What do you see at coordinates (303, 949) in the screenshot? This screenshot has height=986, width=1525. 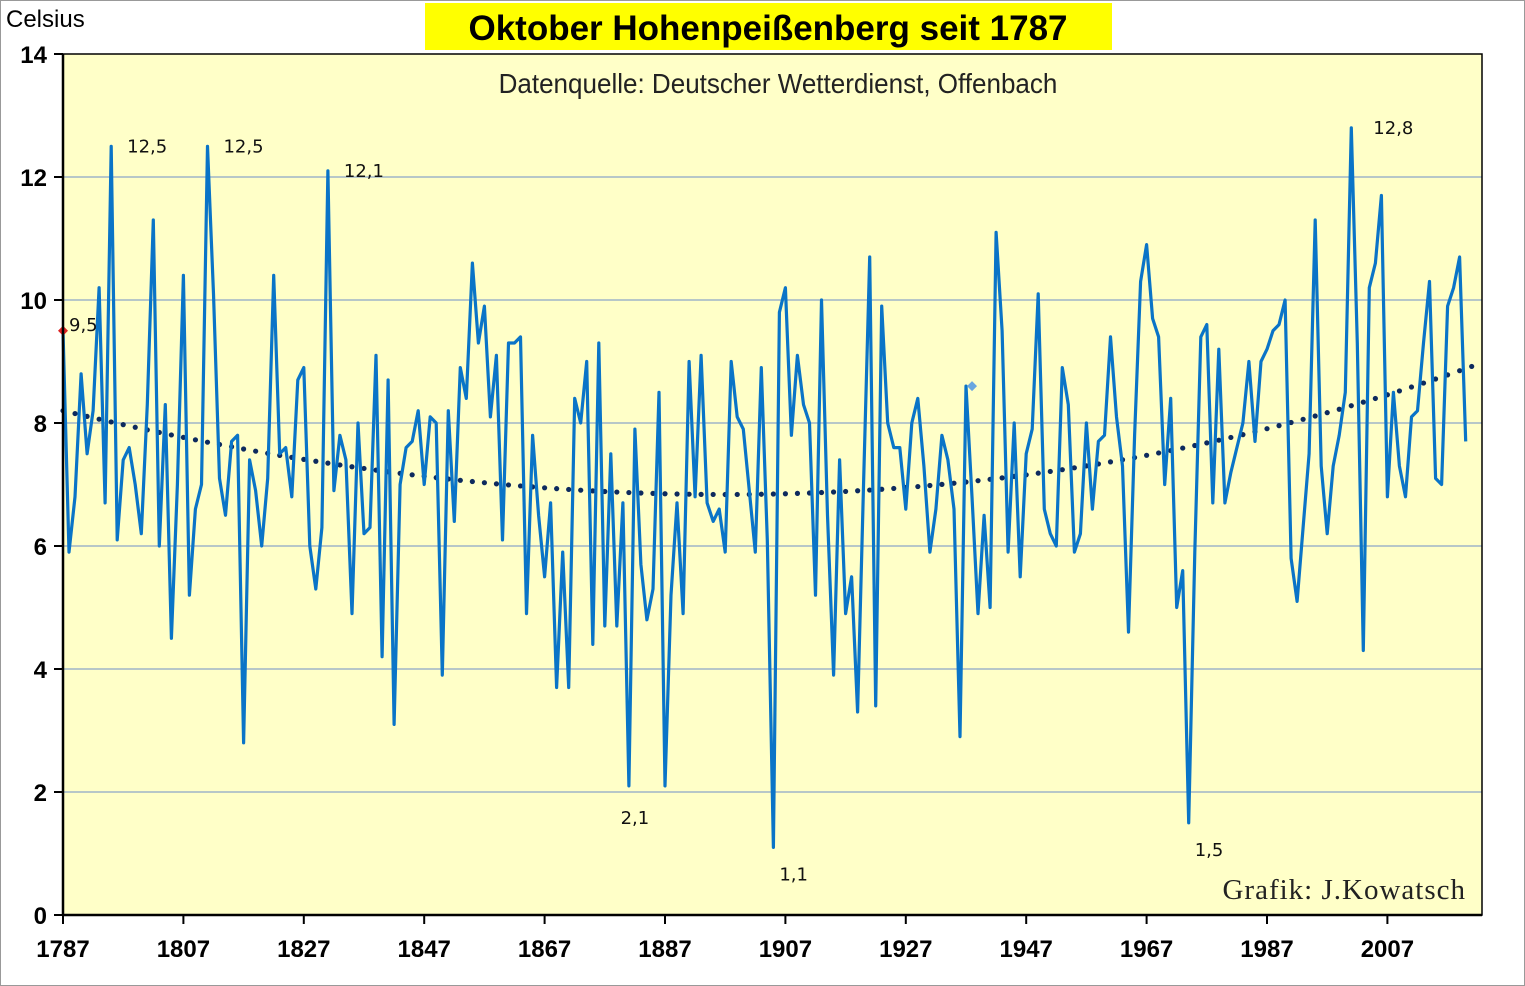 I see `x-tick-label: 1827` at bounding box center [303, 949].